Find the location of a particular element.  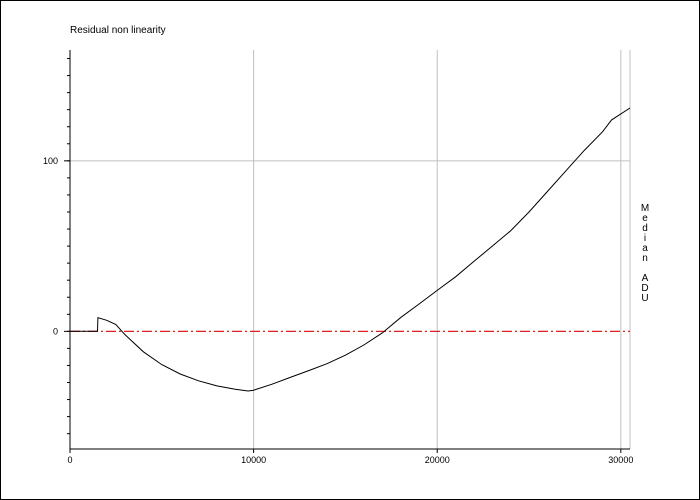

y-axis-label: M e d i a n A D U is located at coordinates (645, 253).